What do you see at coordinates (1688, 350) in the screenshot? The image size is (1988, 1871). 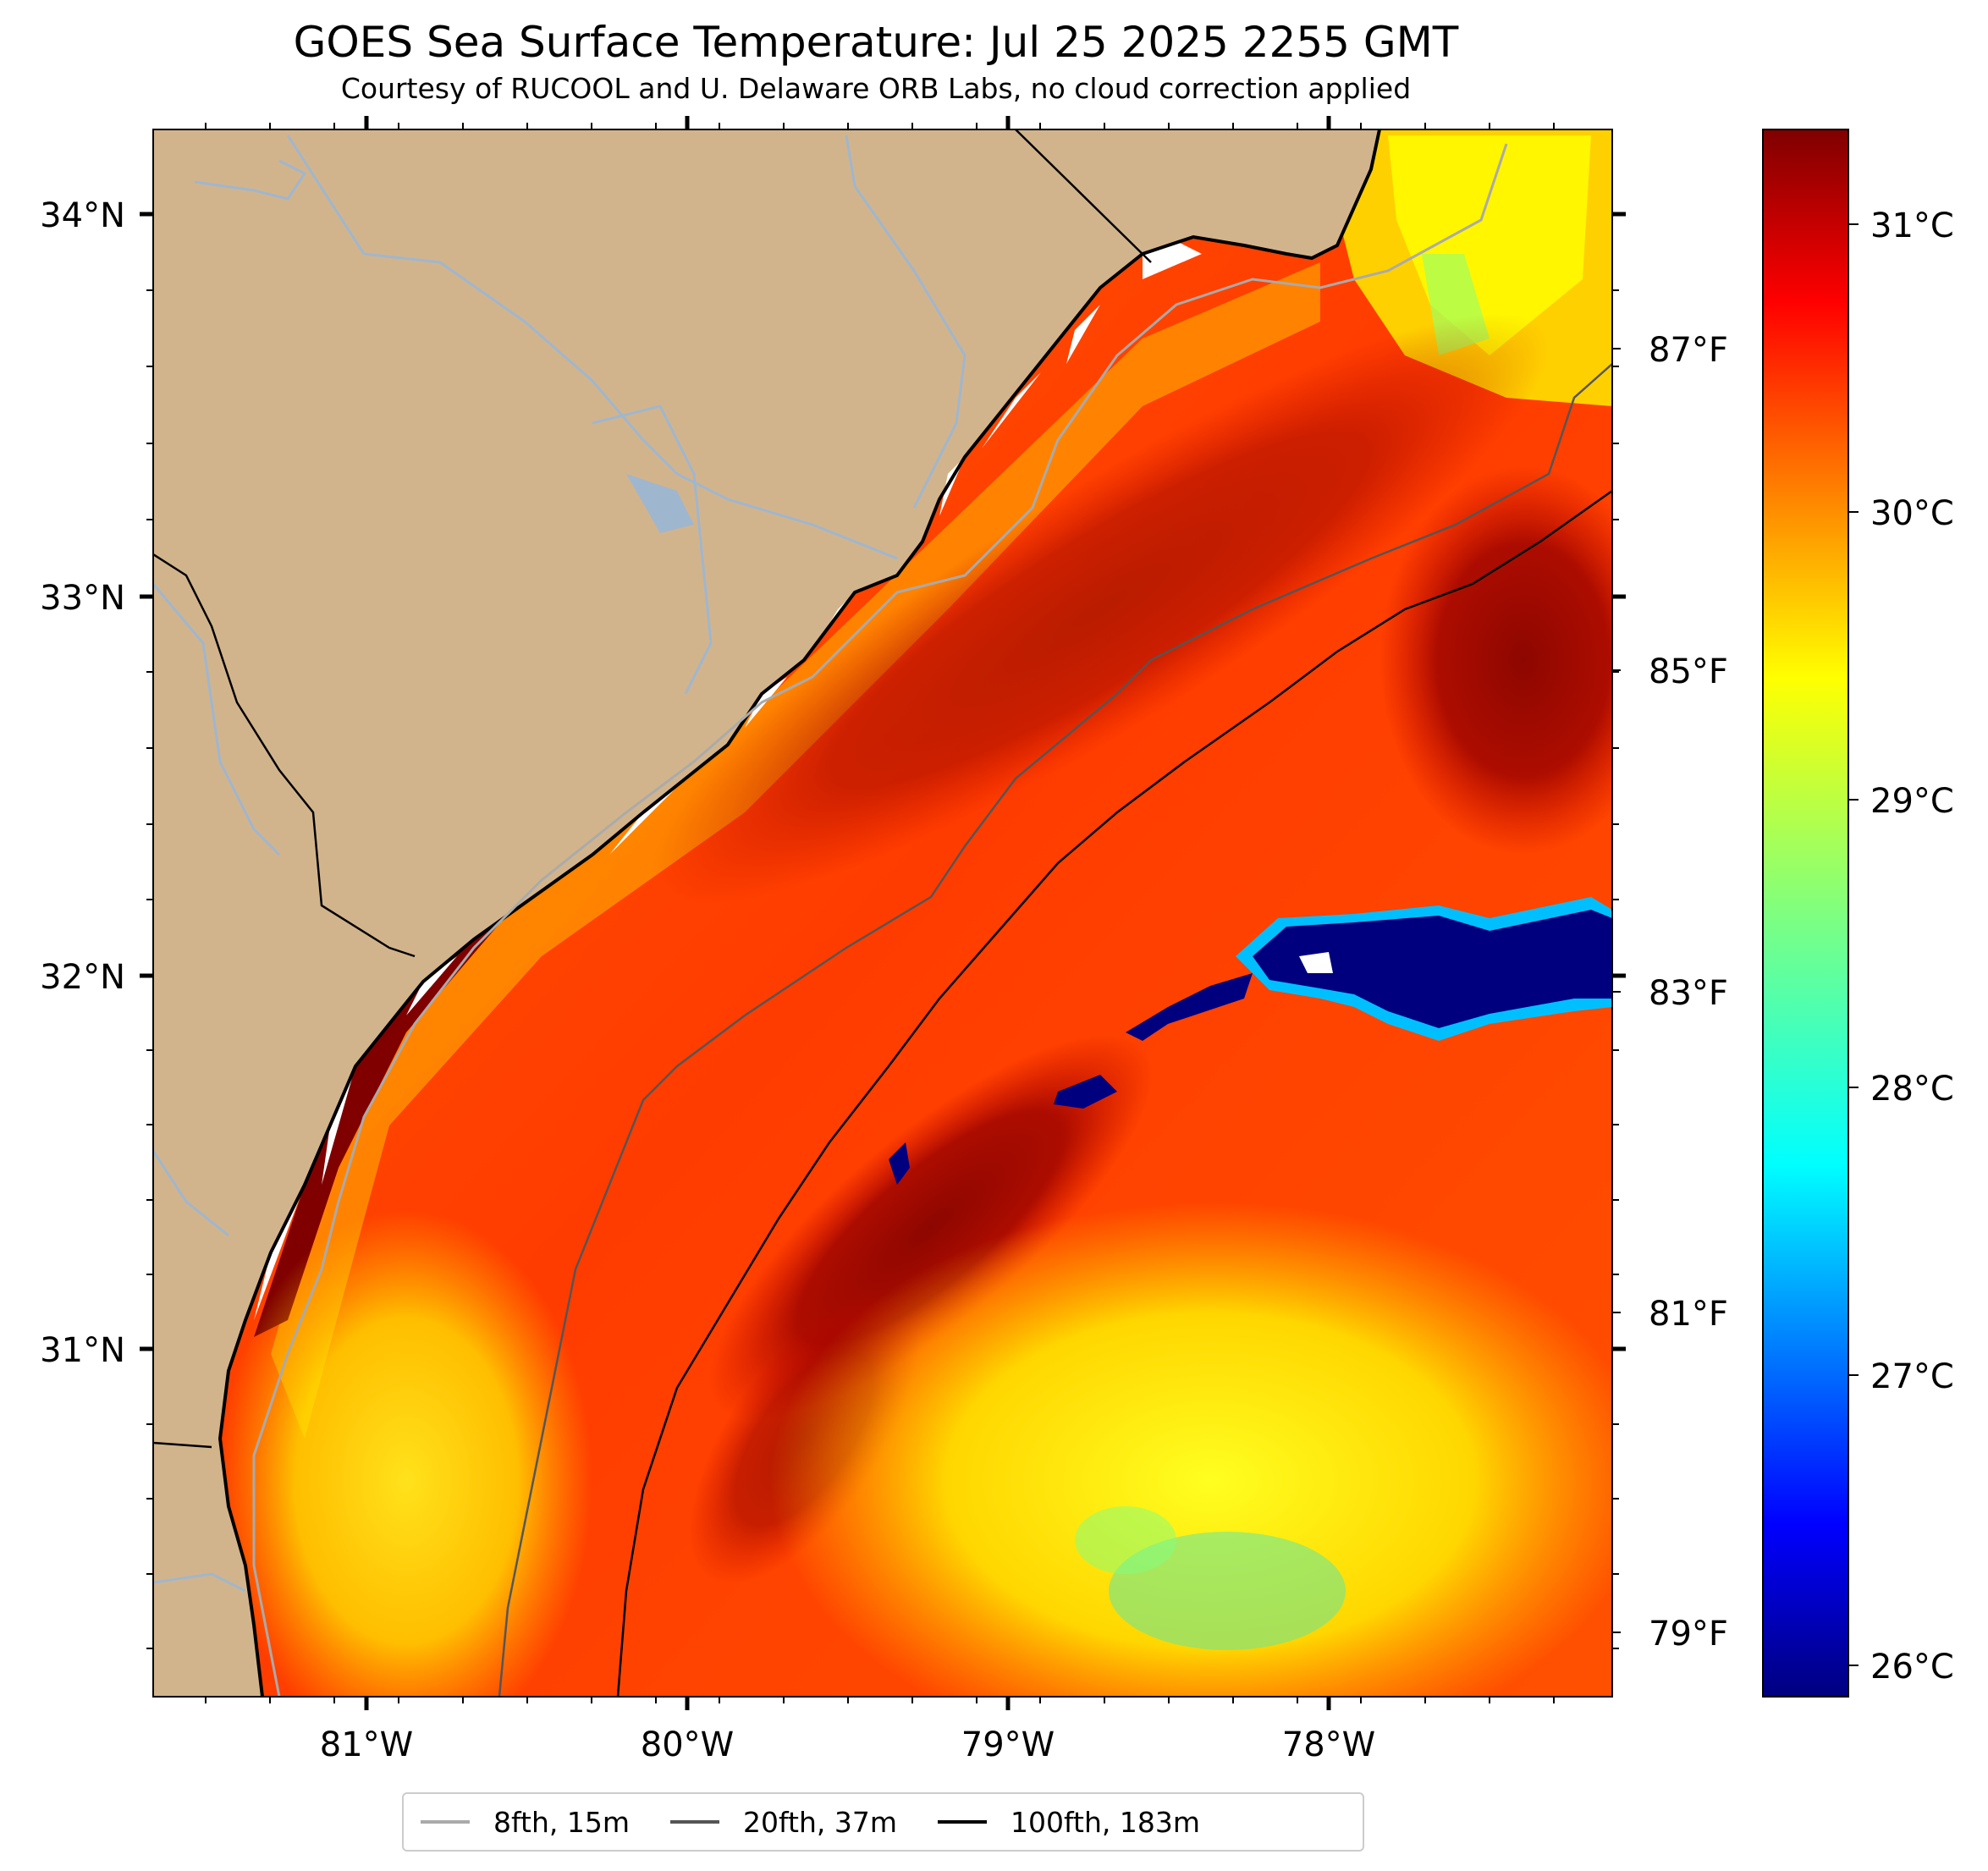 I see `f-label-87: 87°F` at bounding box center [1688, 350].